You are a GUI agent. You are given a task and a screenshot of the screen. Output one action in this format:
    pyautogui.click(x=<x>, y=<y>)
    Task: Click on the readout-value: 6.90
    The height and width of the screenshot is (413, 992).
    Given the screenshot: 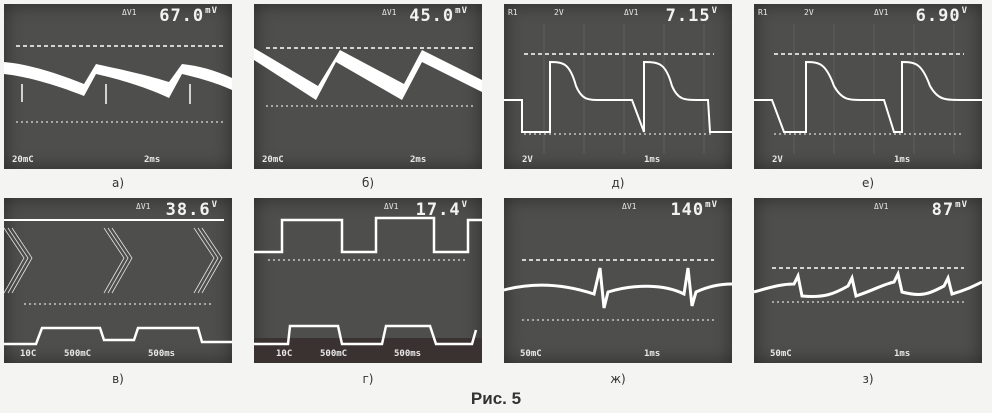 What is the action you would take?
    pyautogui.click(x=938, y=16)
    